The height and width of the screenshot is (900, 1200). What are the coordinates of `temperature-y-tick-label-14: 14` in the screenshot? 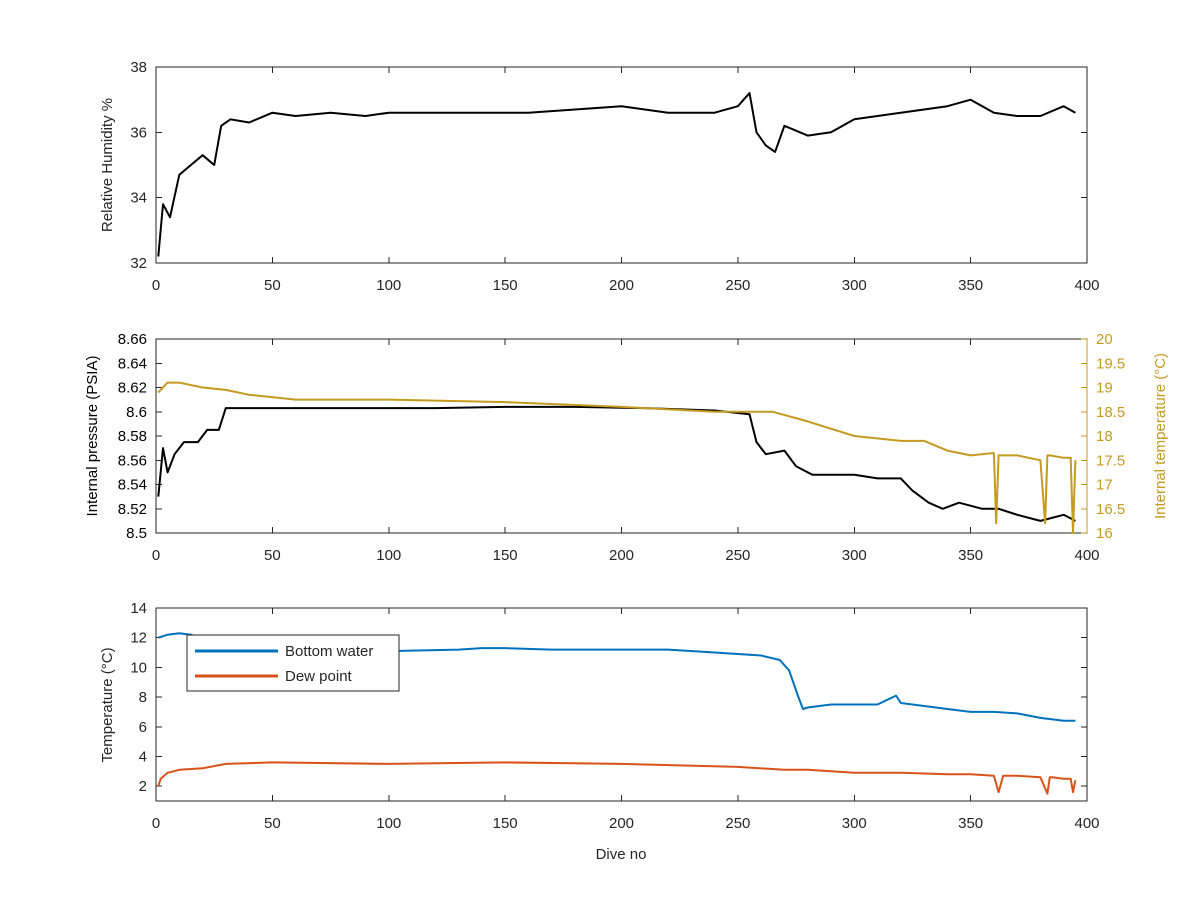 It's located at (138, 608).